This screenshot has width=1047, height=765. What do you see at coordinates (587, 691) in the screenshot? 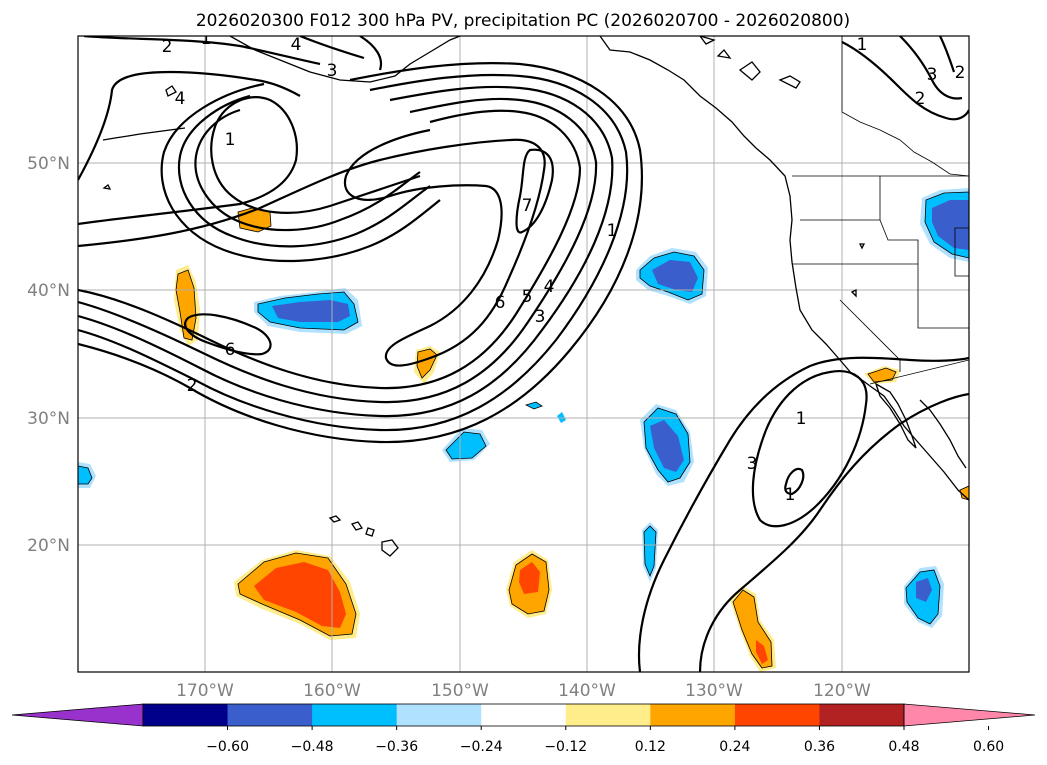
I see `lon-label-140w: 140°W` at bounding box center [587, 691].